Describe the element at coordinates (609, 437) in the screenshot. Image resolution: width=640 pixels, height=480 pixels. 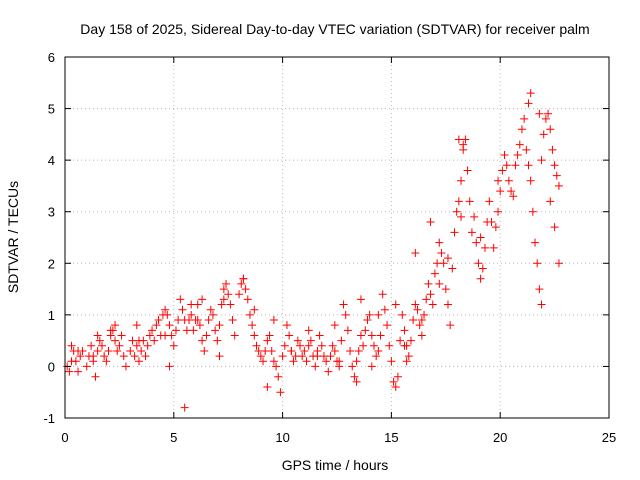
I see `x-tick-label: 25` at that location.